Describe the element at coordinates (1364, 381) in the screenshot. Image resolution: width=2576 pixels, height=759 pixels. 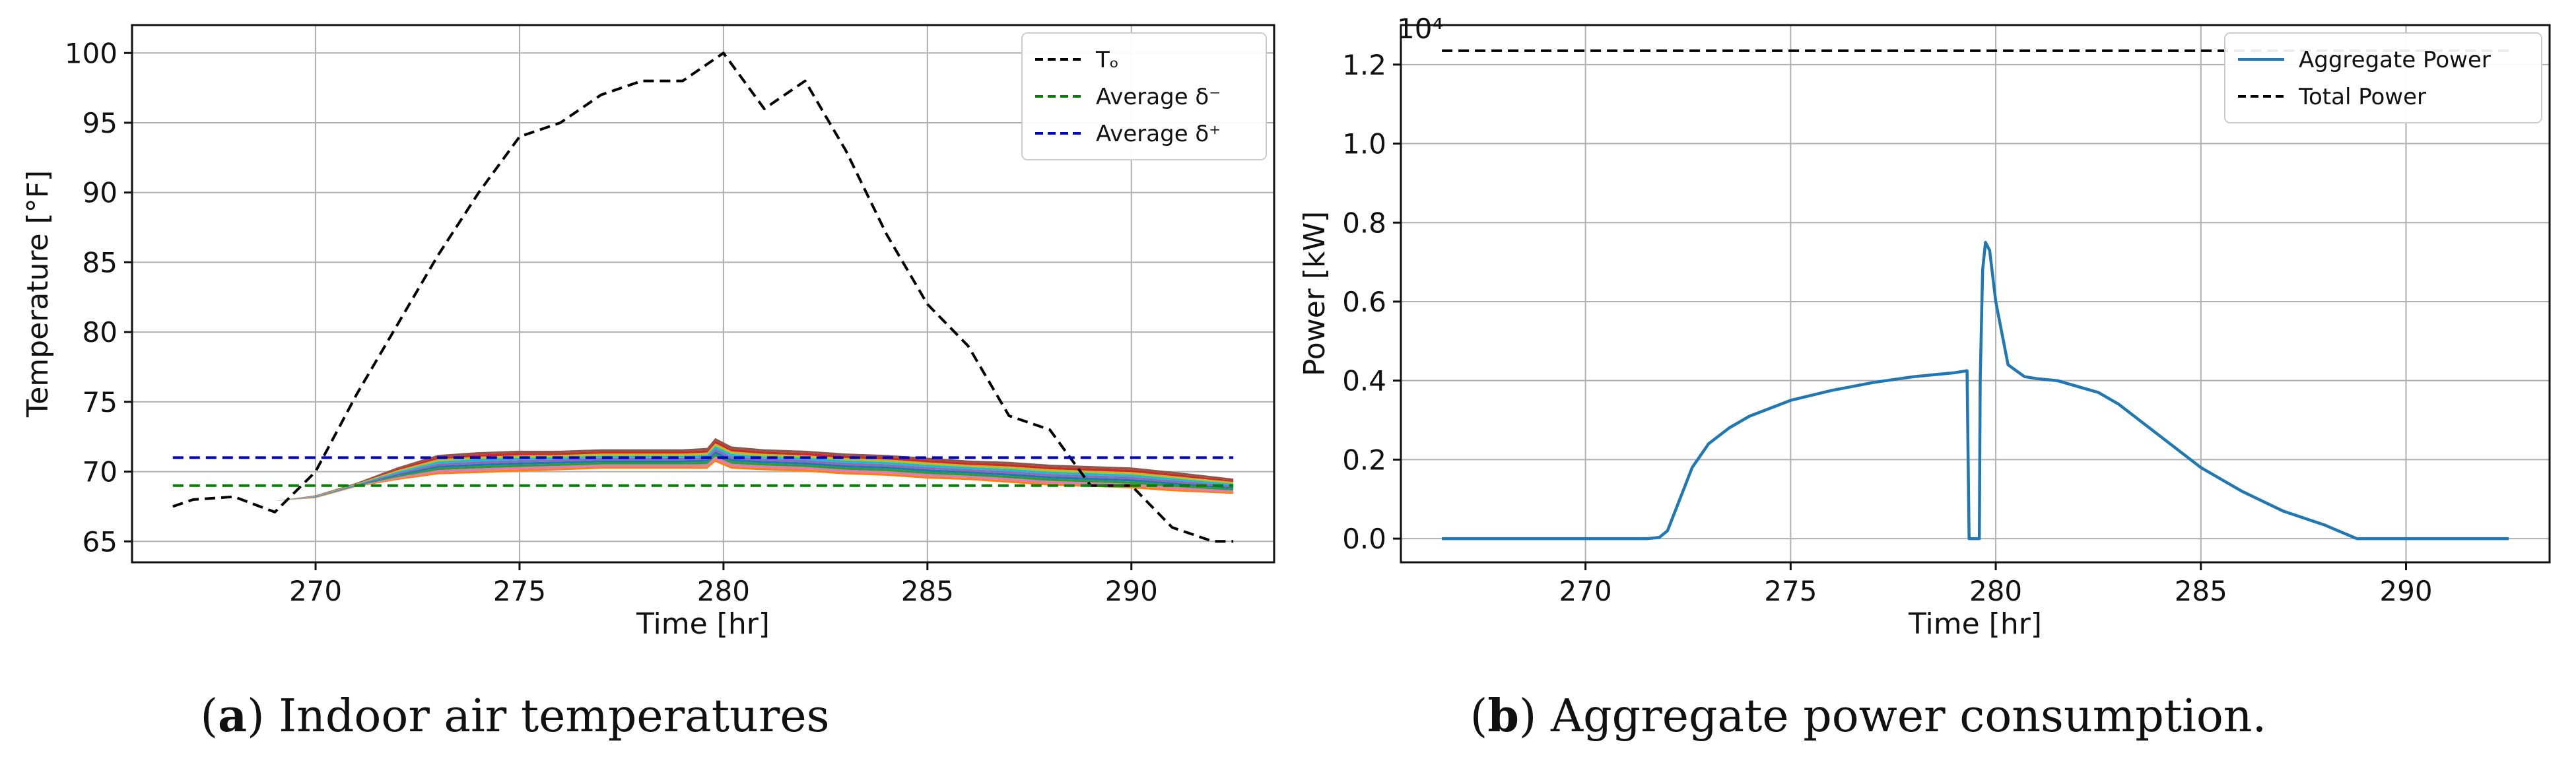
I see `b-y-tick-label-2: 0.4` at that location.